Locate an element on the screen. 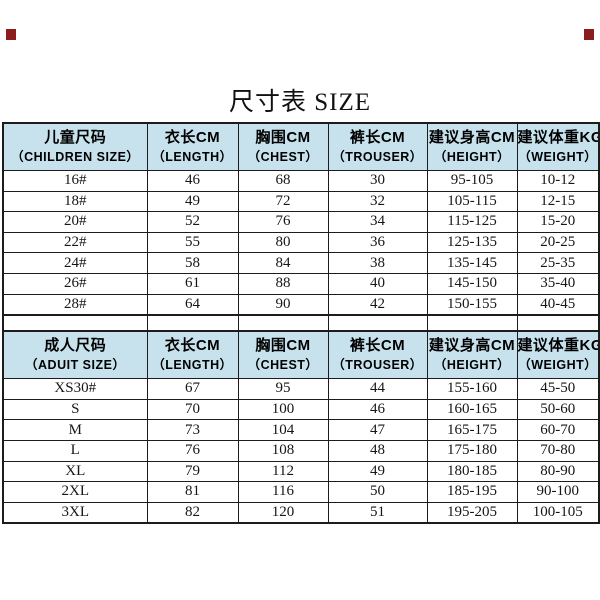 This screenshot has width=600, height=600. value-cell: 100-105 is located at coordinates (558, 512).